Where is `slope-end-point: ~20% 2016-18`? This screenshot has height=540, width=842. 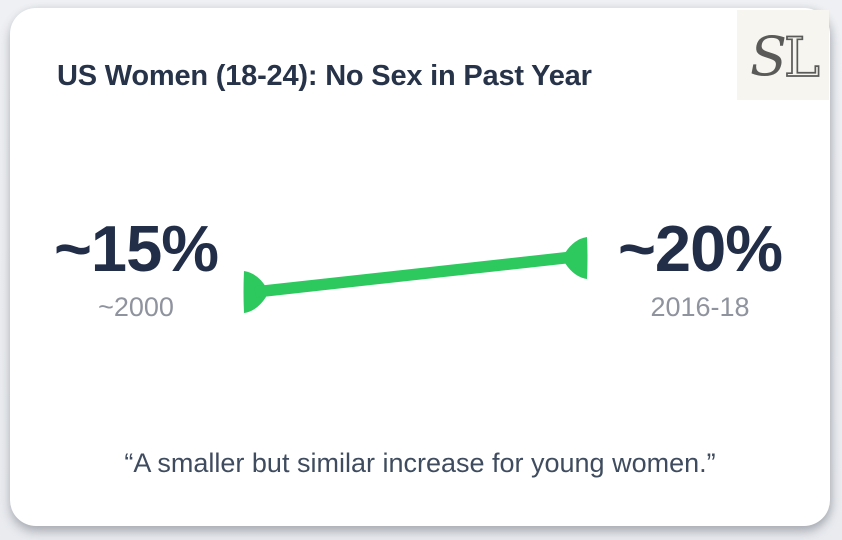 slope-end-point: ~20% 2016-18 is located at coordinates (700, 267).